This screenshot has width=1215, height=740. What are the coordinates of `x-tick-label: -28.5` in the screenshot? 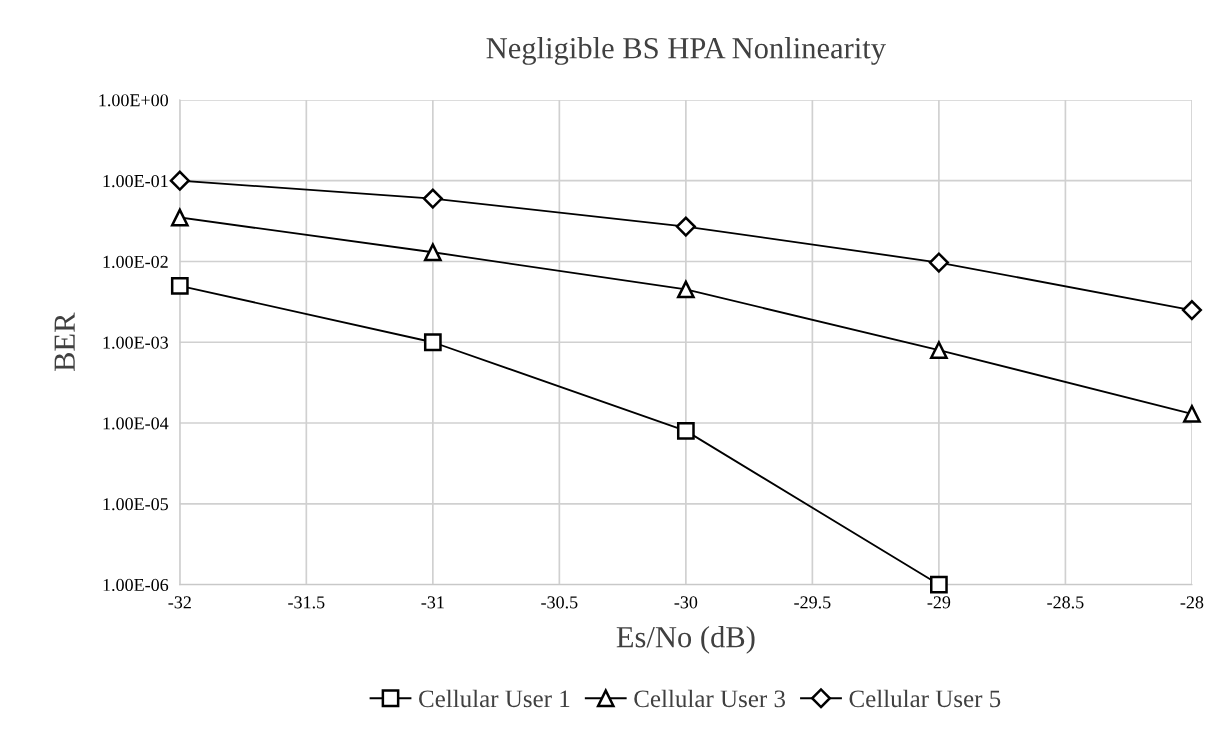 It's located at (1065, 602).